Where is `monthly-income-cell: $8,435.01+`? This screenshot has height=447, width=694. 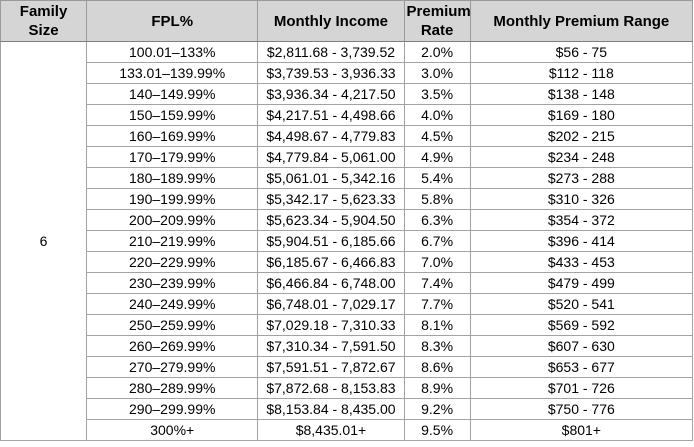 monthly-income-cell: $8,435.01+ is located at coordinates (331, 430).